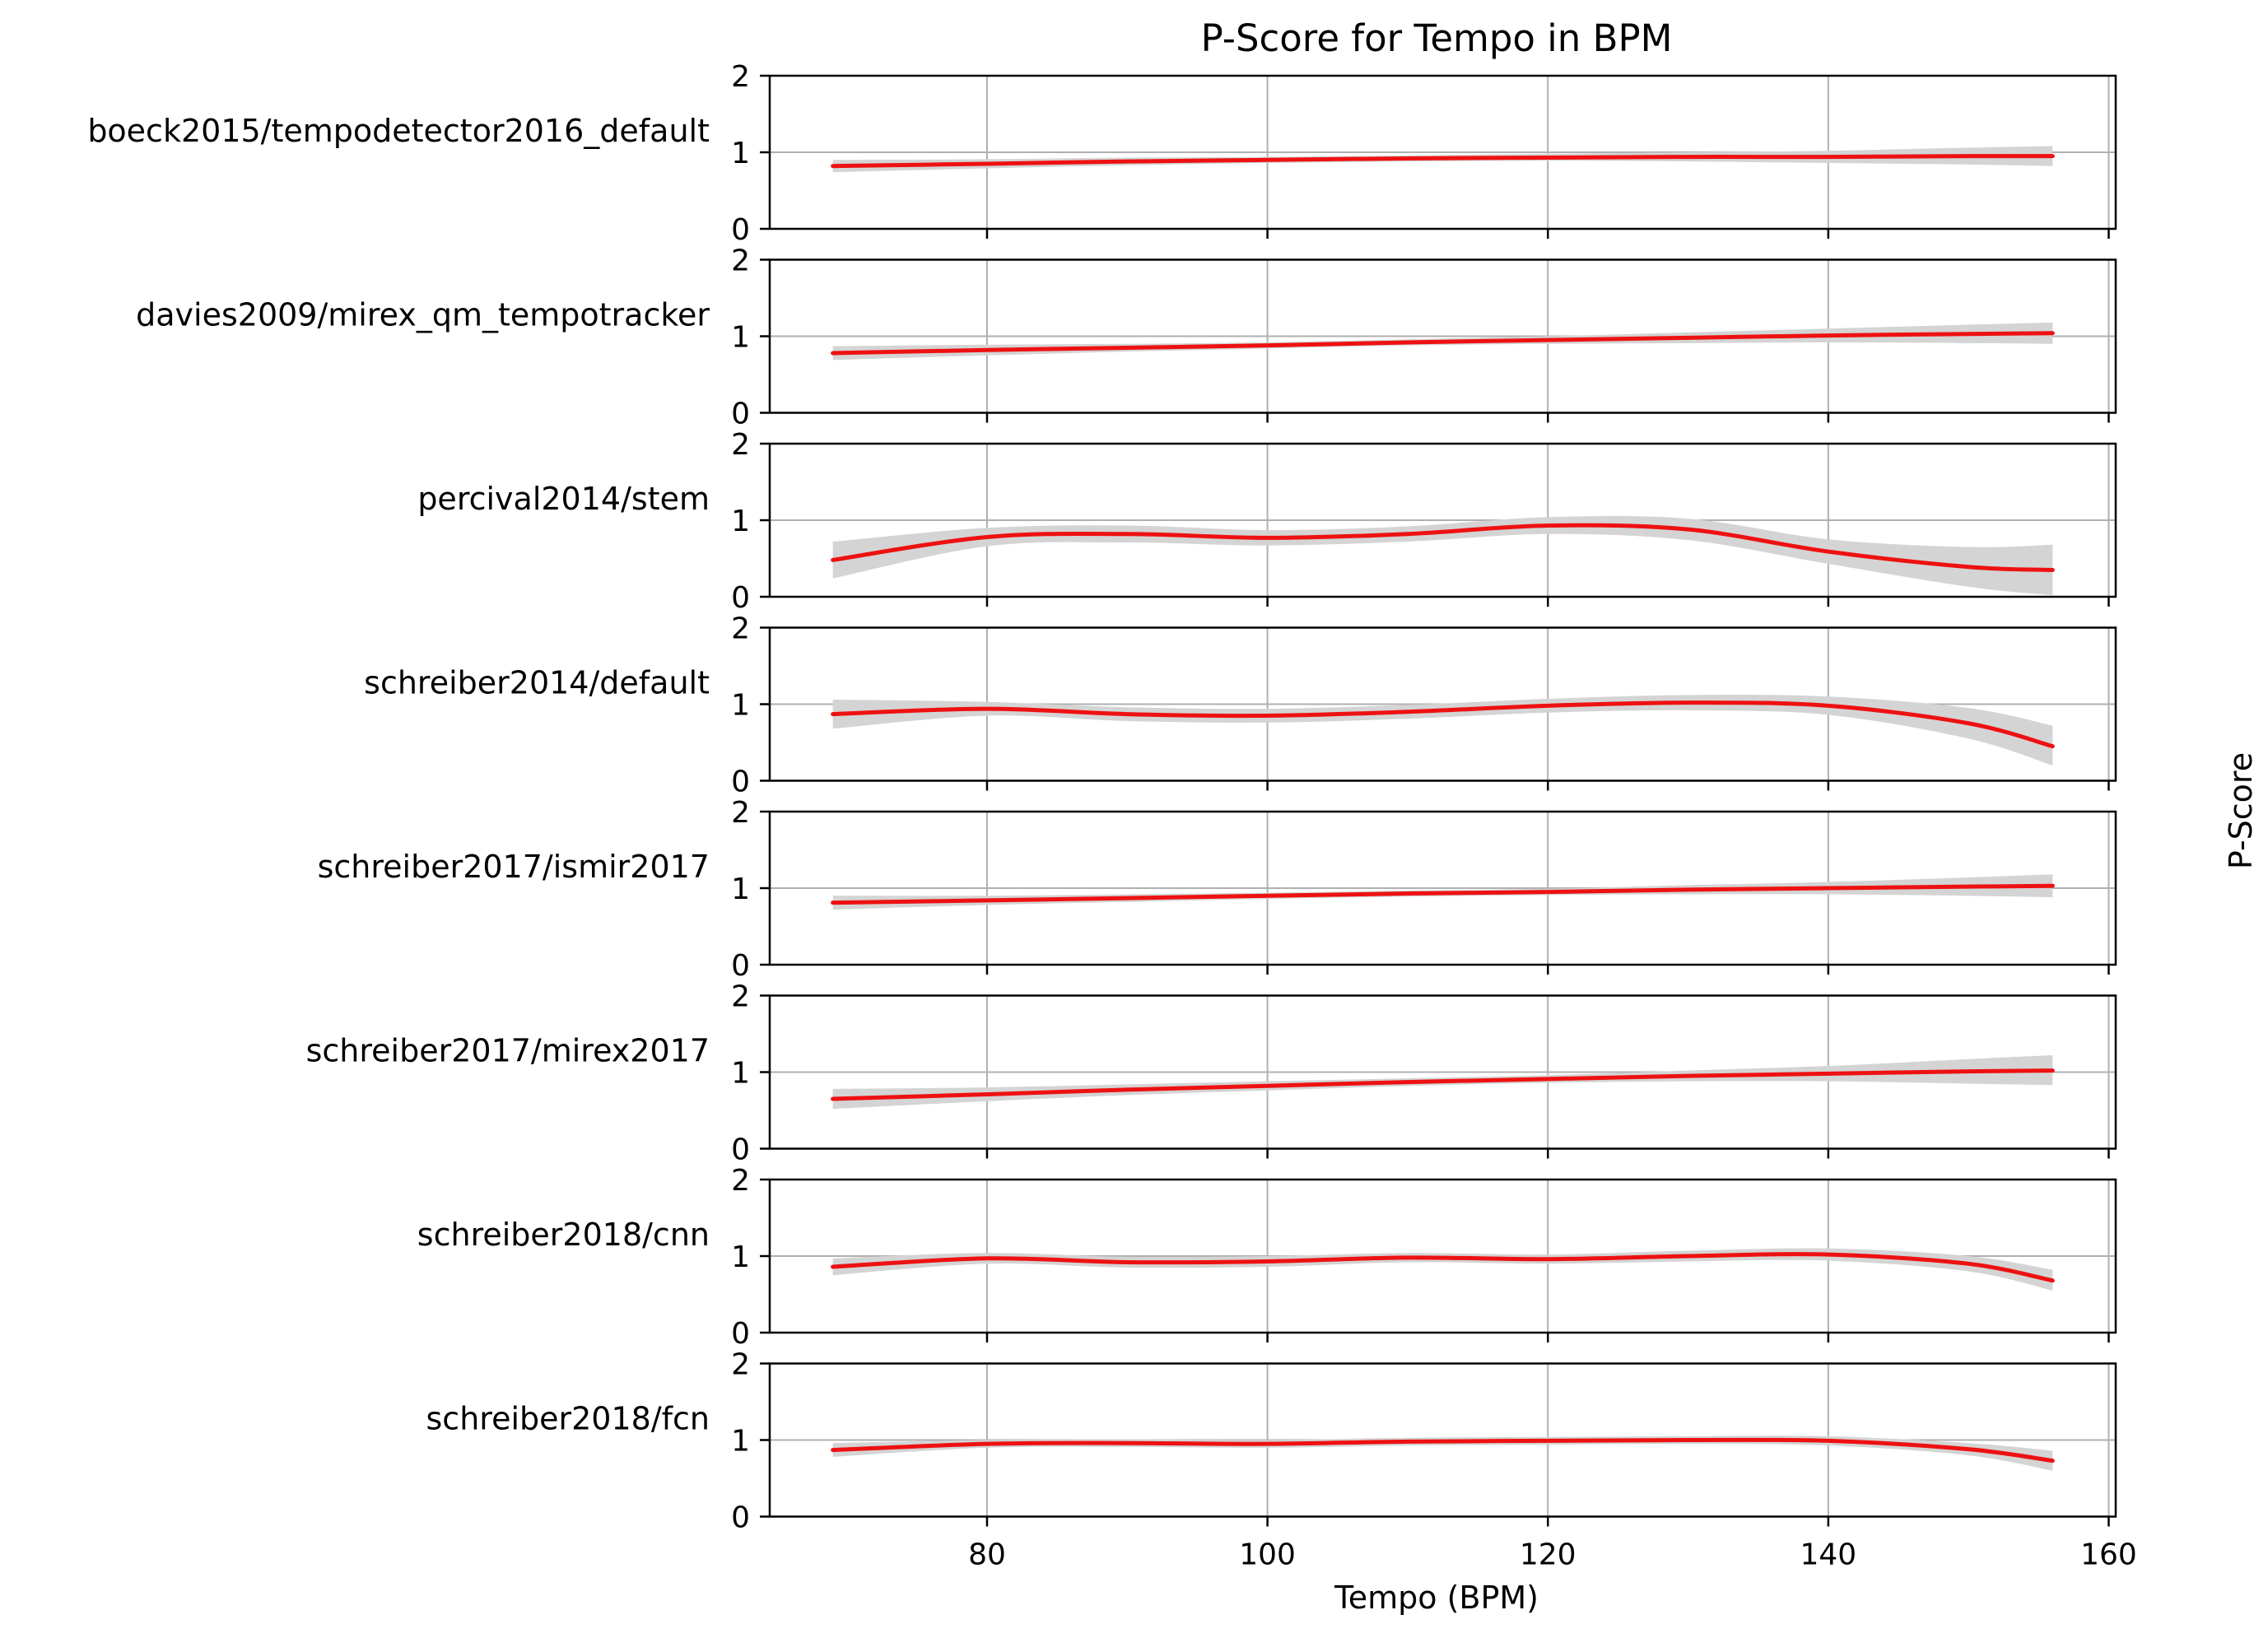 Image resolution: width=2268 pixels, height=1638 pixels. Describe the element at coordinates (1437, 38) in the screenshot. I see `chart-title: P-Score for Tempo in BPM` at that location.